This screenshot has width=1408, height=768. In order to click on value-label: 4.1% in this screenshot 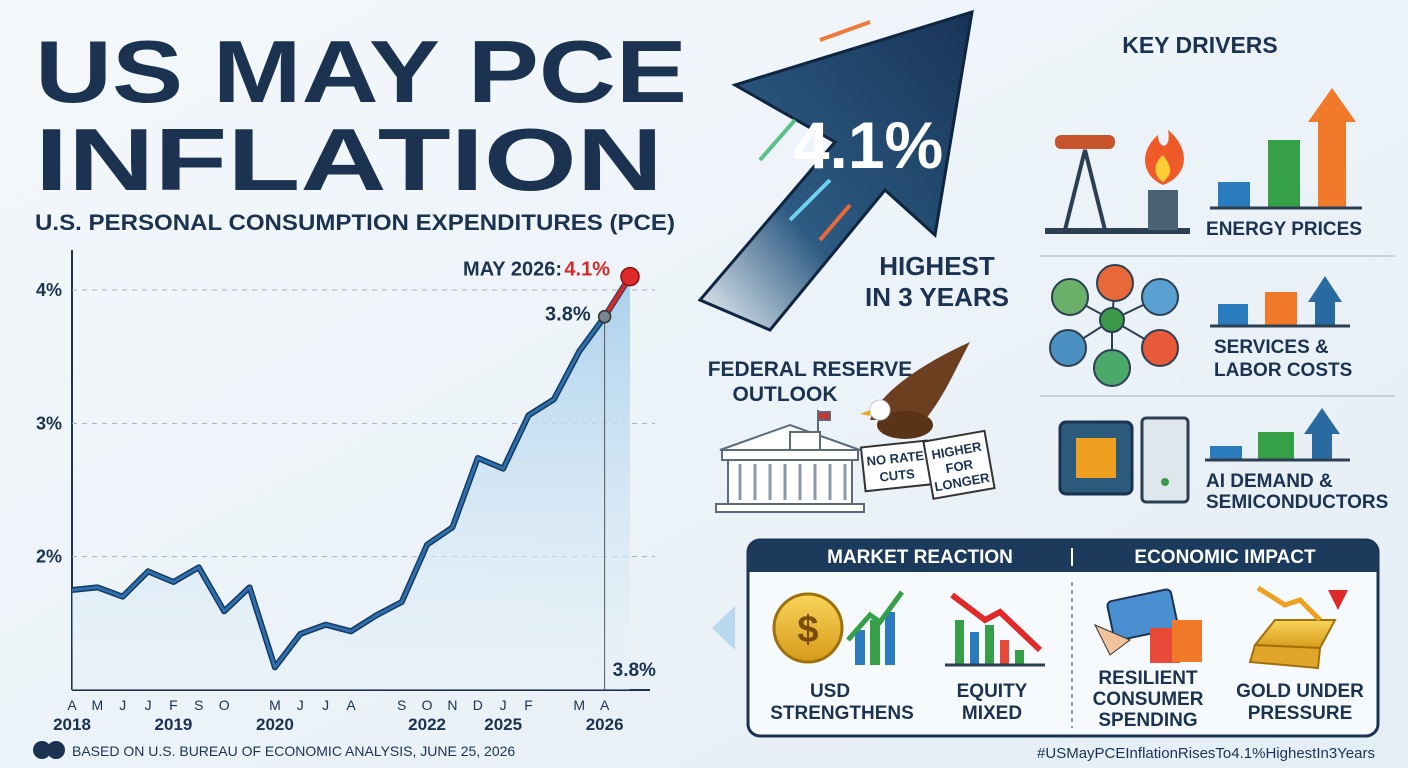, I will do `click(587, 270)`.